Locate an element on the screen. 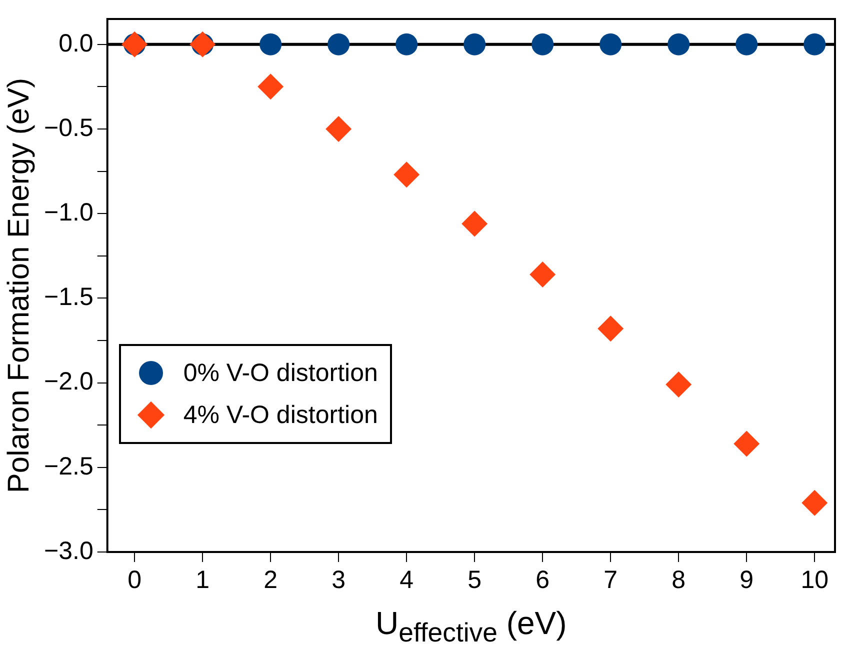 The width and height of the screenshot is (848, 662). x-tick-label: 10 is located at coordinates (814, 580).